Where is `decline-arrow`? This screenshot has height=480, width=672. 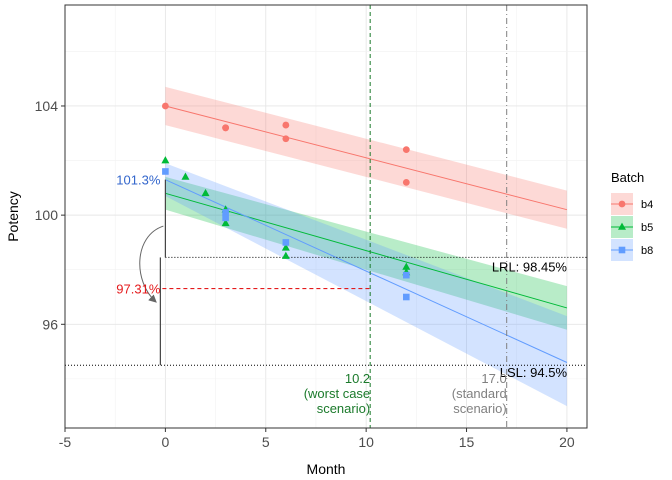 decline-arrow is located at coordinates (151, 264).